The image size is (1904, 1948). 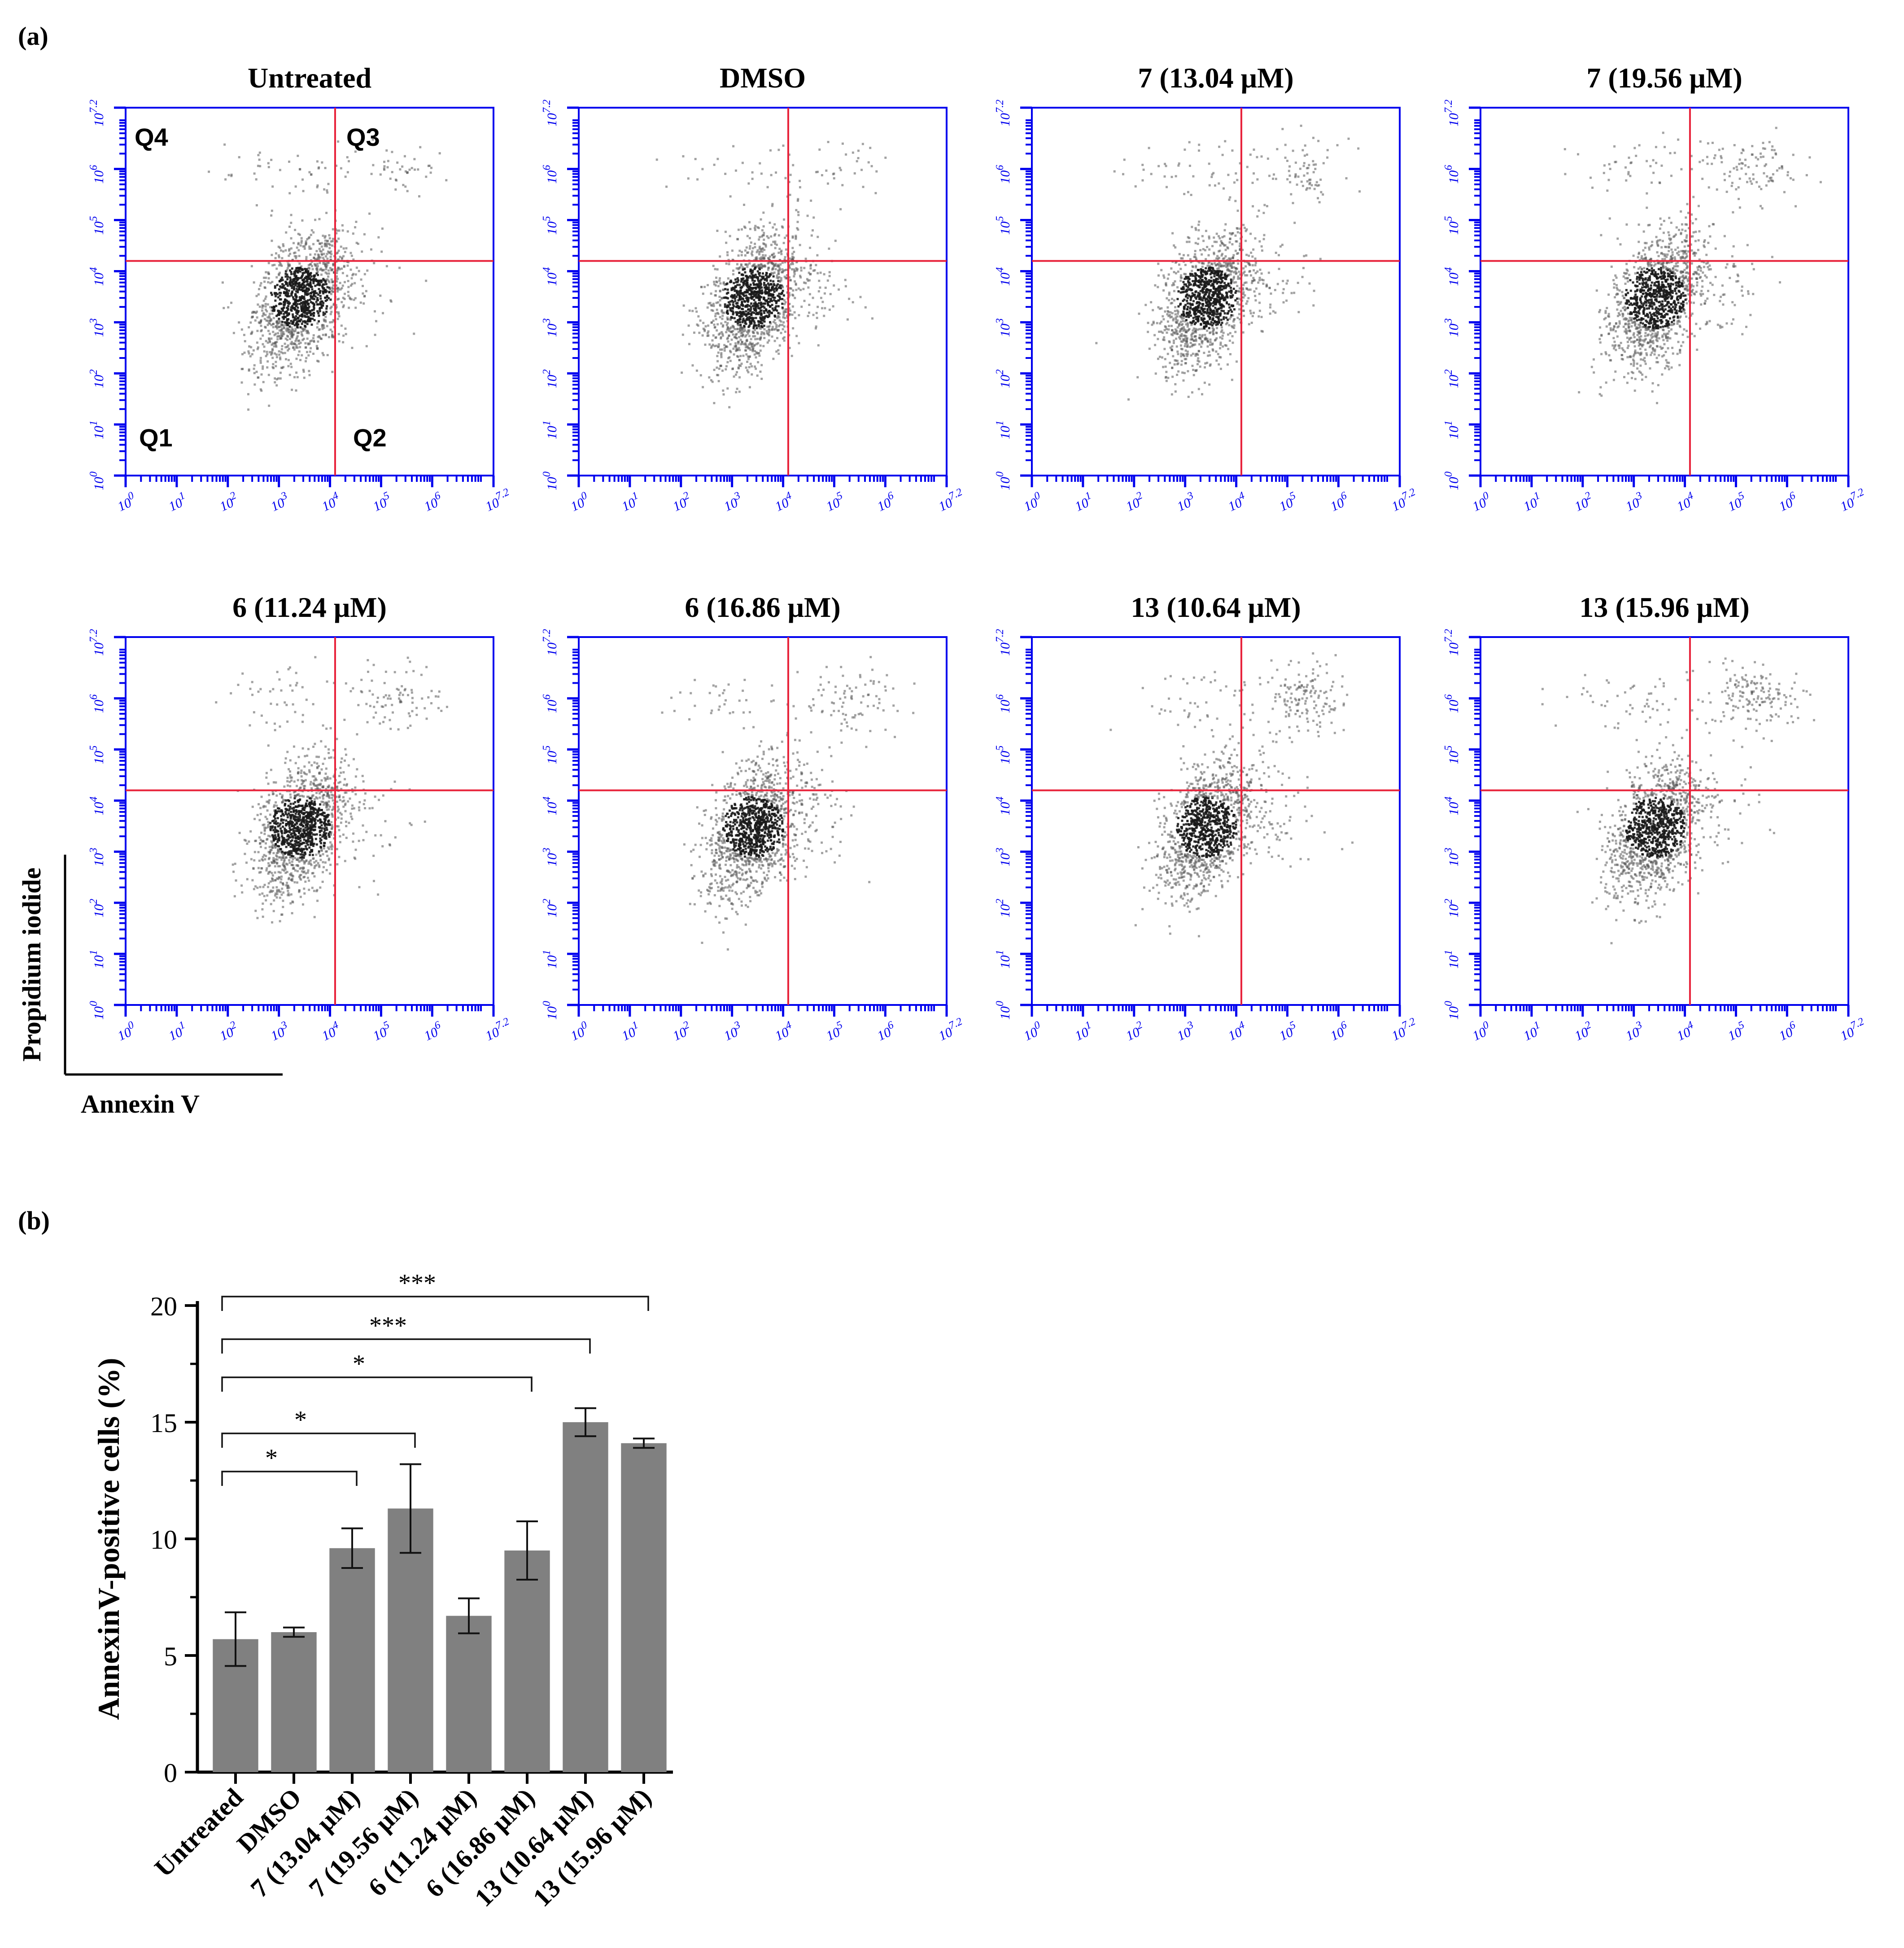 What do you see at coordinates (547, 423) in the screenshot?
I see `tick-exponent: 1` at bounding box center [547, 423].